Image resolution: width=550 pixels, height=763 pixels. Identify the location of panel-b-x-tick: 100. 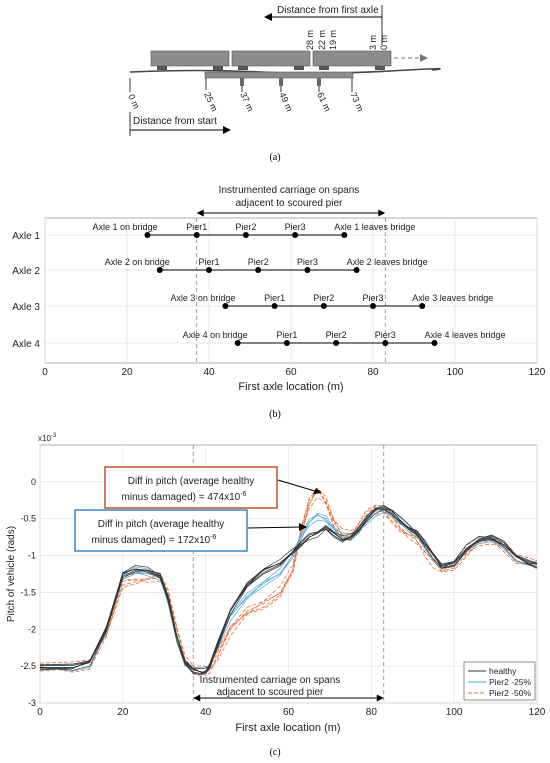
(455, 372).